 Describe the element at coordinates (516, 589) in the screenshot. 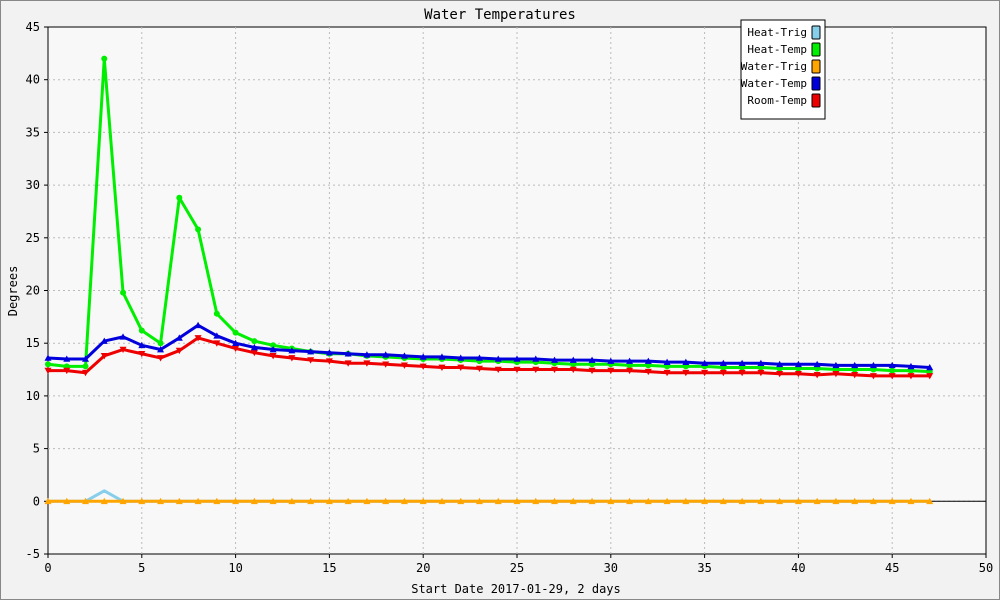

I see `x-axis-label: Start Date 2017-01-29, 2 days` at that location.